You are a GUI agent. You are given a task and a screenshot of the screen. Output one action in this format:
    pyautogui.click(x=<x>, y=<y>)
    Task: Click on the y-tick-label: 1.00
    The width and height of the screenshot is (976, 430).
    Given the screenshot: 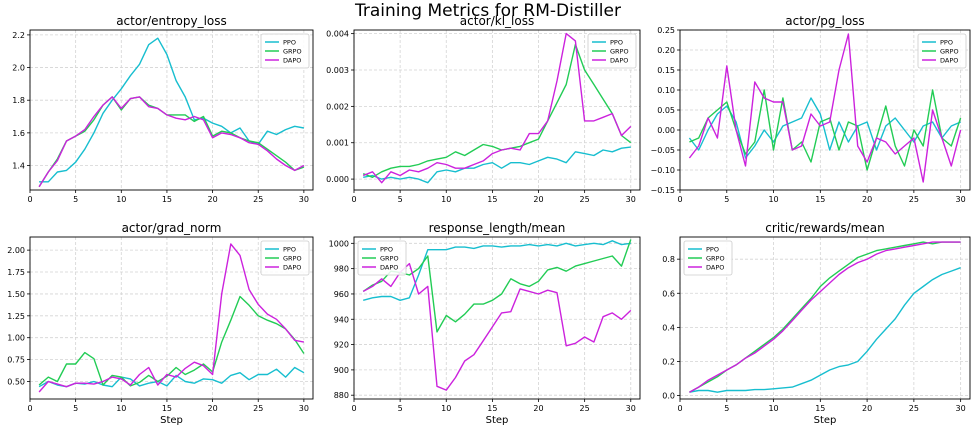 What is the action you would take?
    pyautogui.click(x=16, y=338)
    